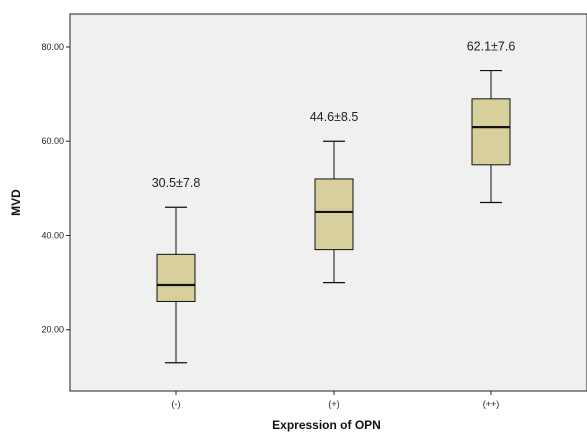  What do you see at coordinates (334, 117) in the screenshot?
I see `data-label: 44.6±8.5` at bounding box center [334, 117].